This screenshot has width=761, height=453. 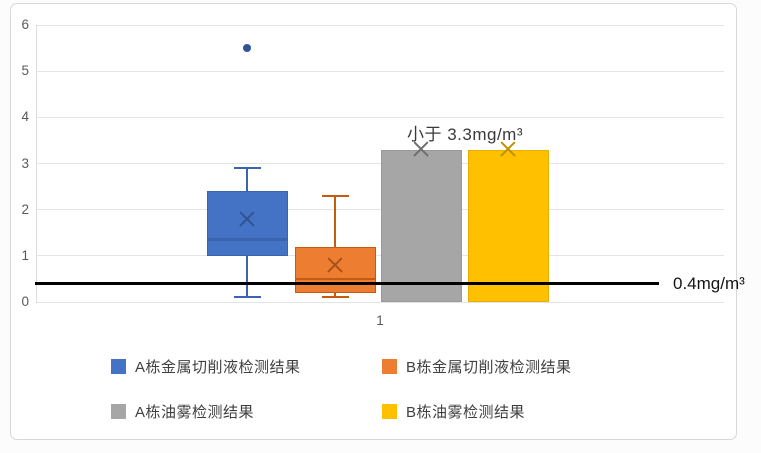 I want to click on y-tick-label-4: 4, so click(x=25, y=117).